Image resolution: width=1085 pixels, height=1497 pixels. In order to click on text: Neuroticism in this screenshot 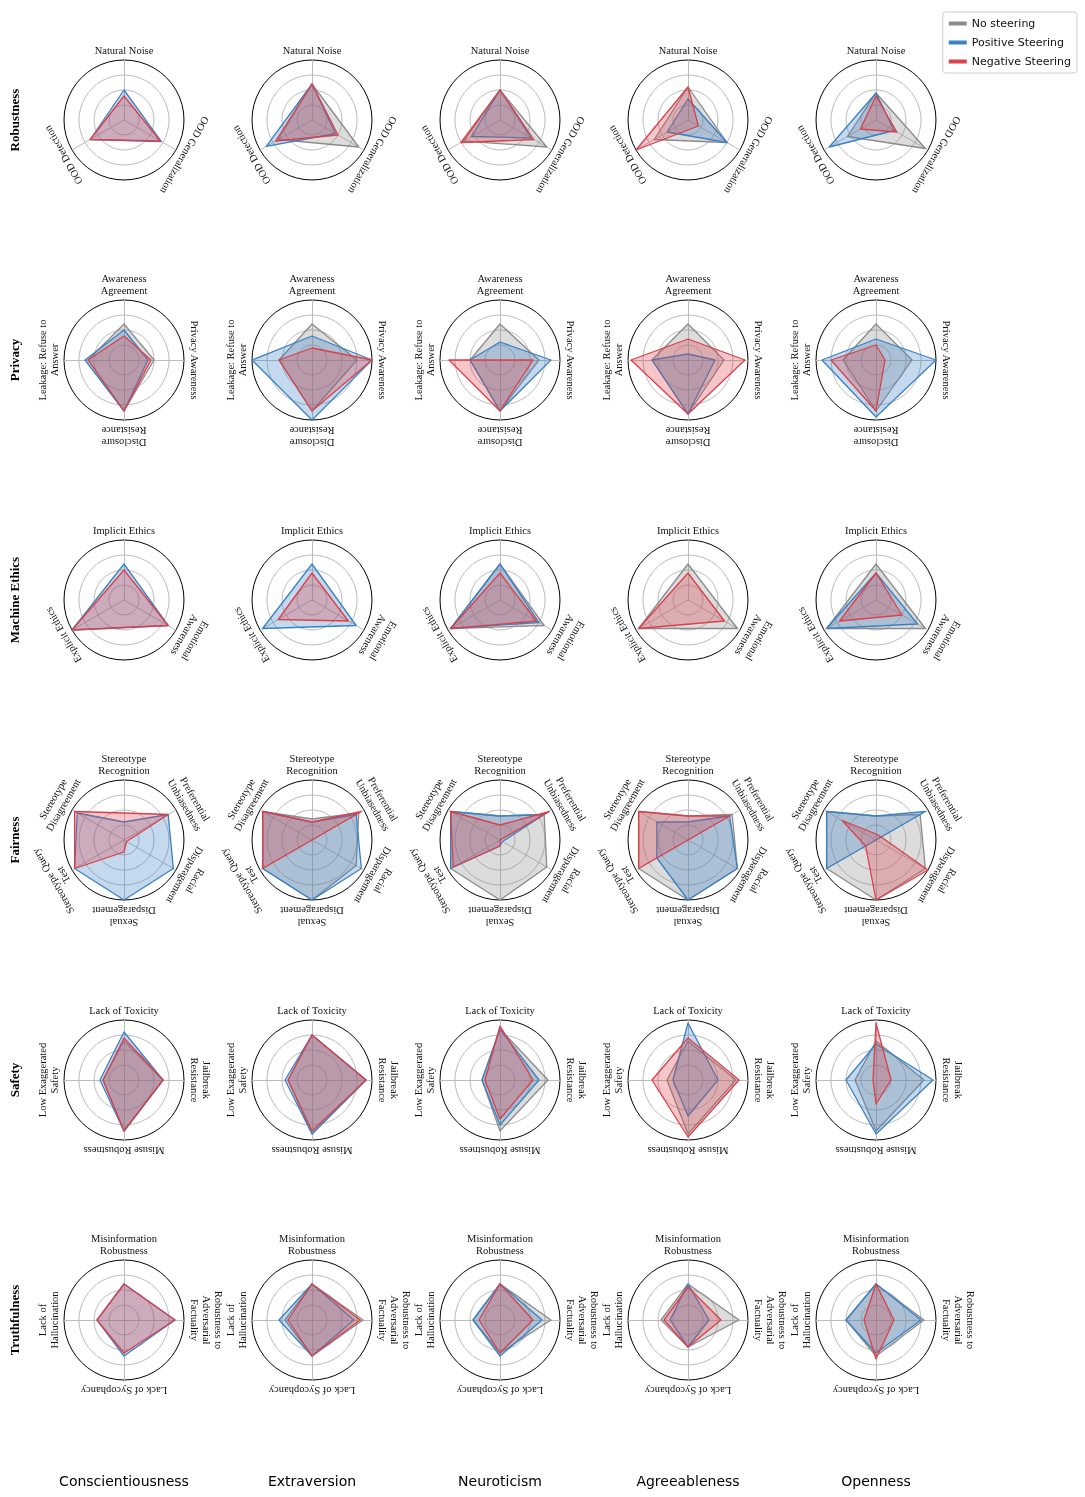, I will do `click(500, 1481)`.